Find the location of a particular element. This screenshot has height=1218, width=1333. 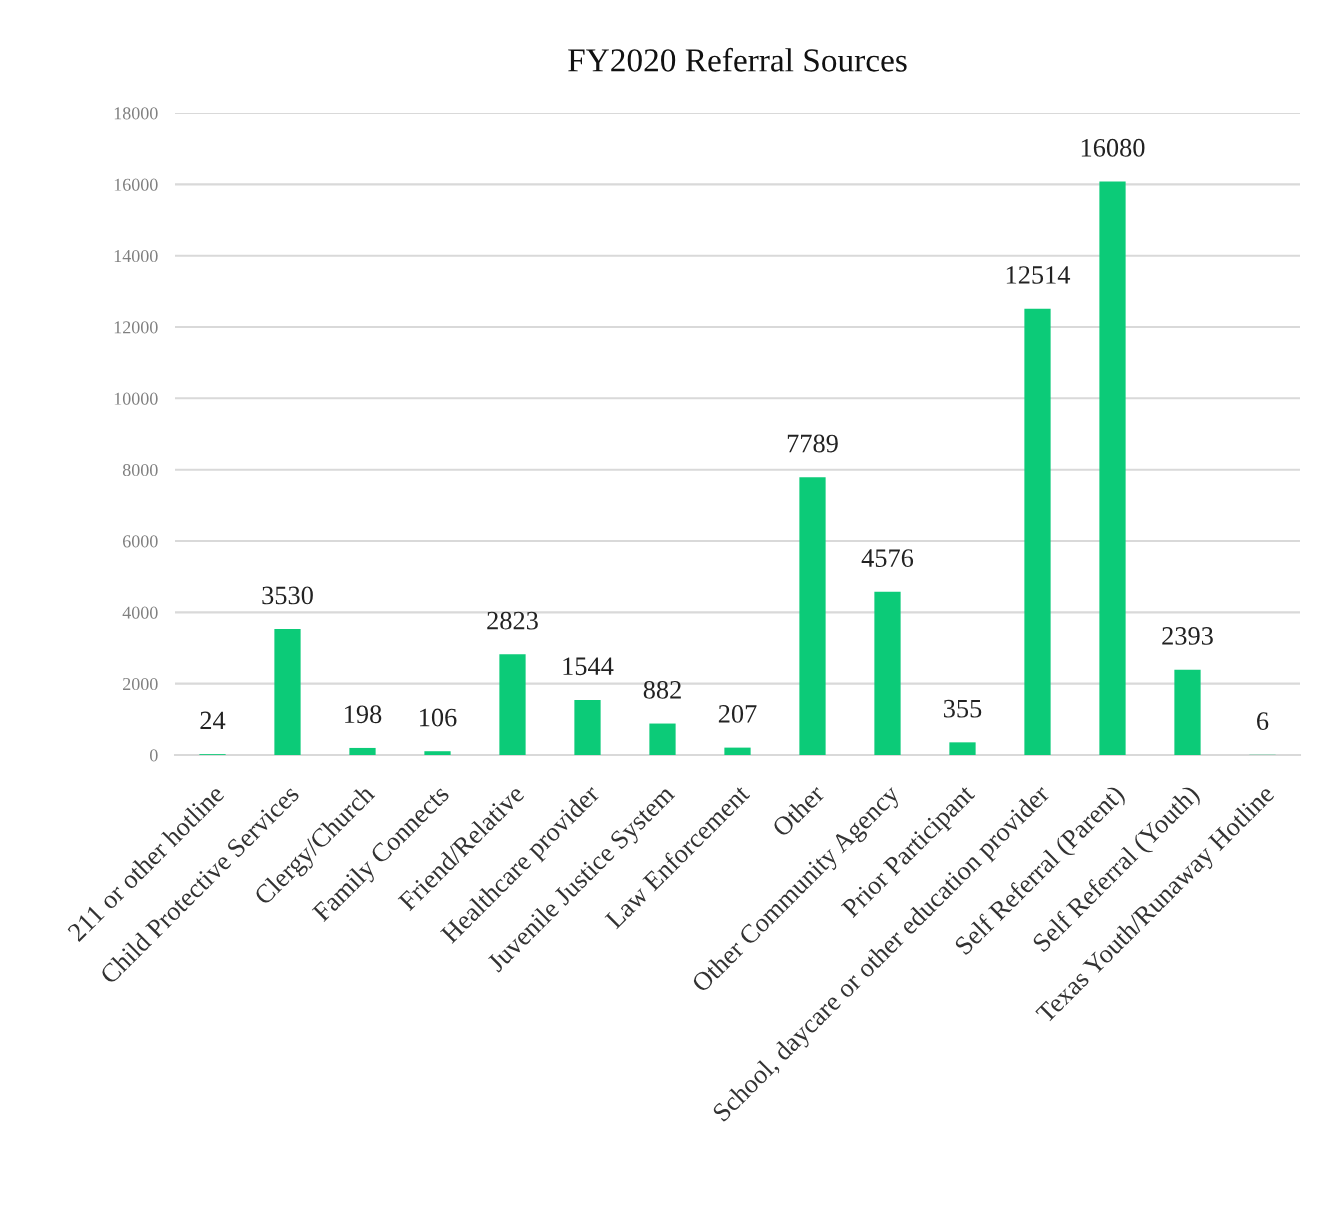

data-label: 6 is located at coordinates (1263, 721).